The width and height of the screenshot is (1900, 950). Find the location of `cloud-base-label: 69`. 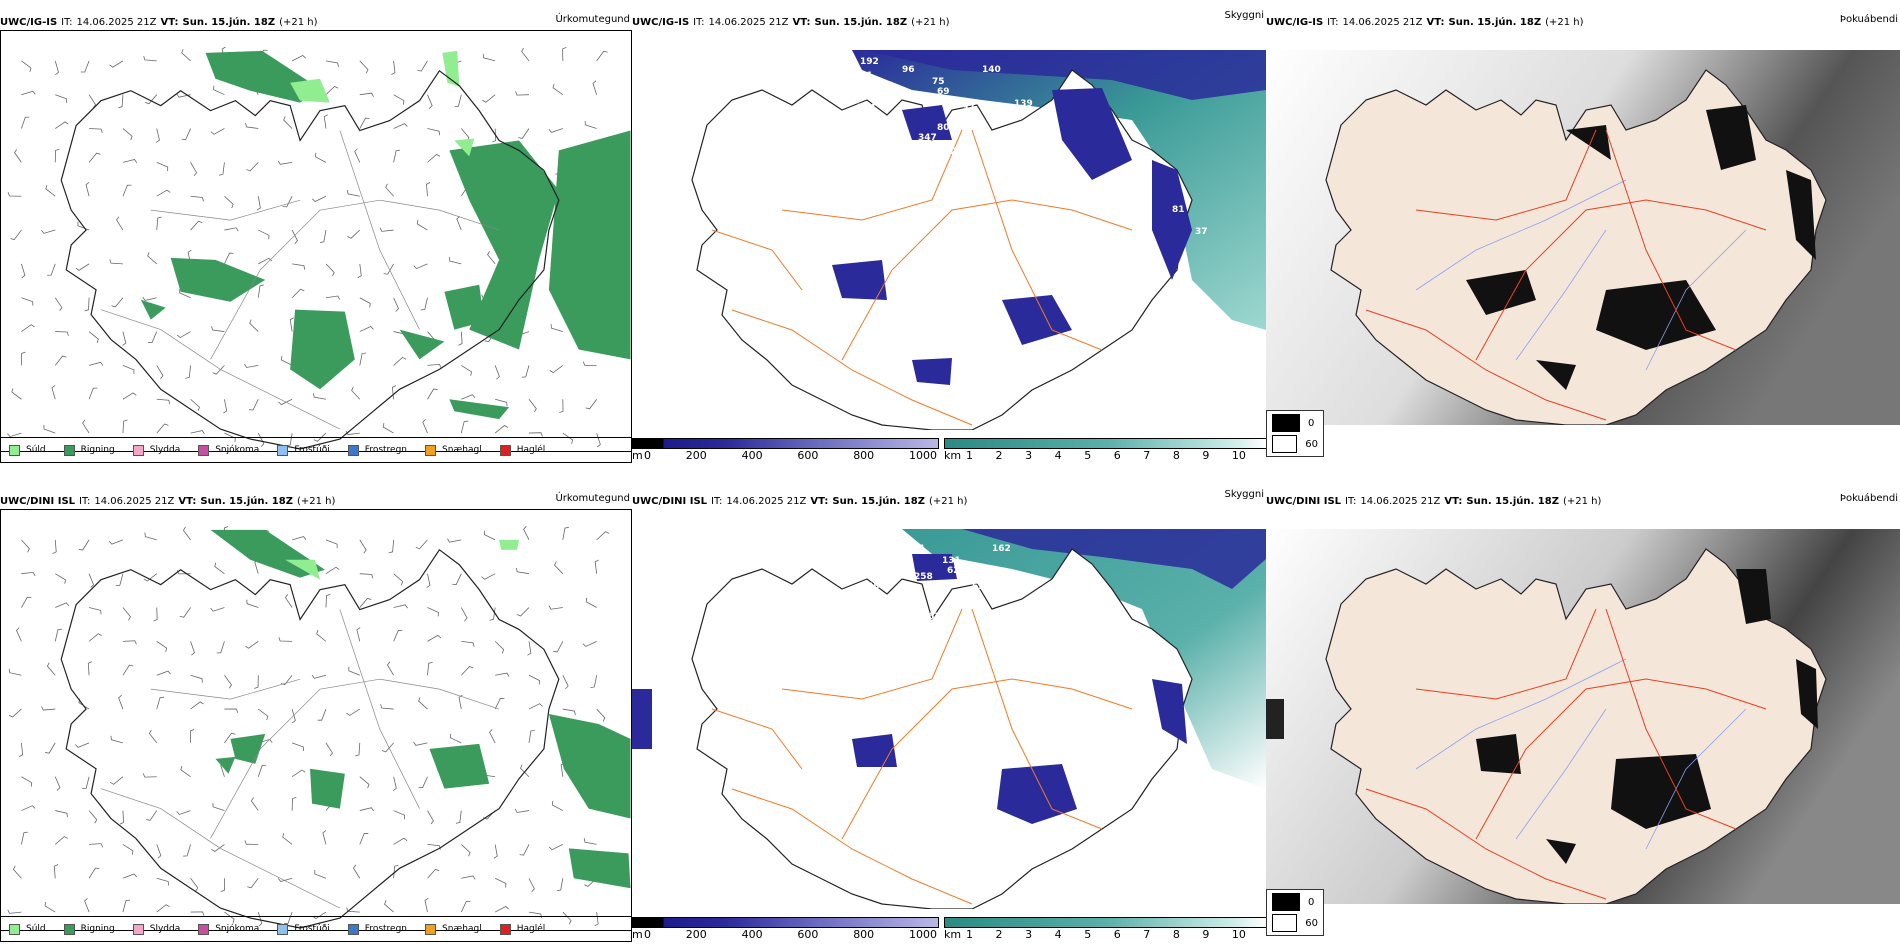

cloud-base-label: 69 is located at coordinates (943, 92).